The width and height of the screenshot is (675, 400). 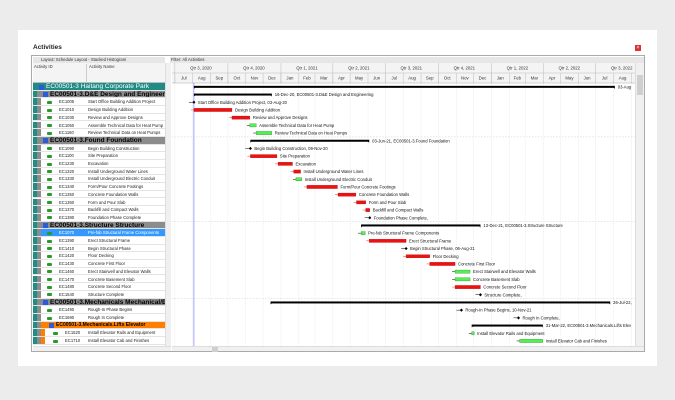 I want to click on bar-label: Floor Decking, so click(x=446, y=256).